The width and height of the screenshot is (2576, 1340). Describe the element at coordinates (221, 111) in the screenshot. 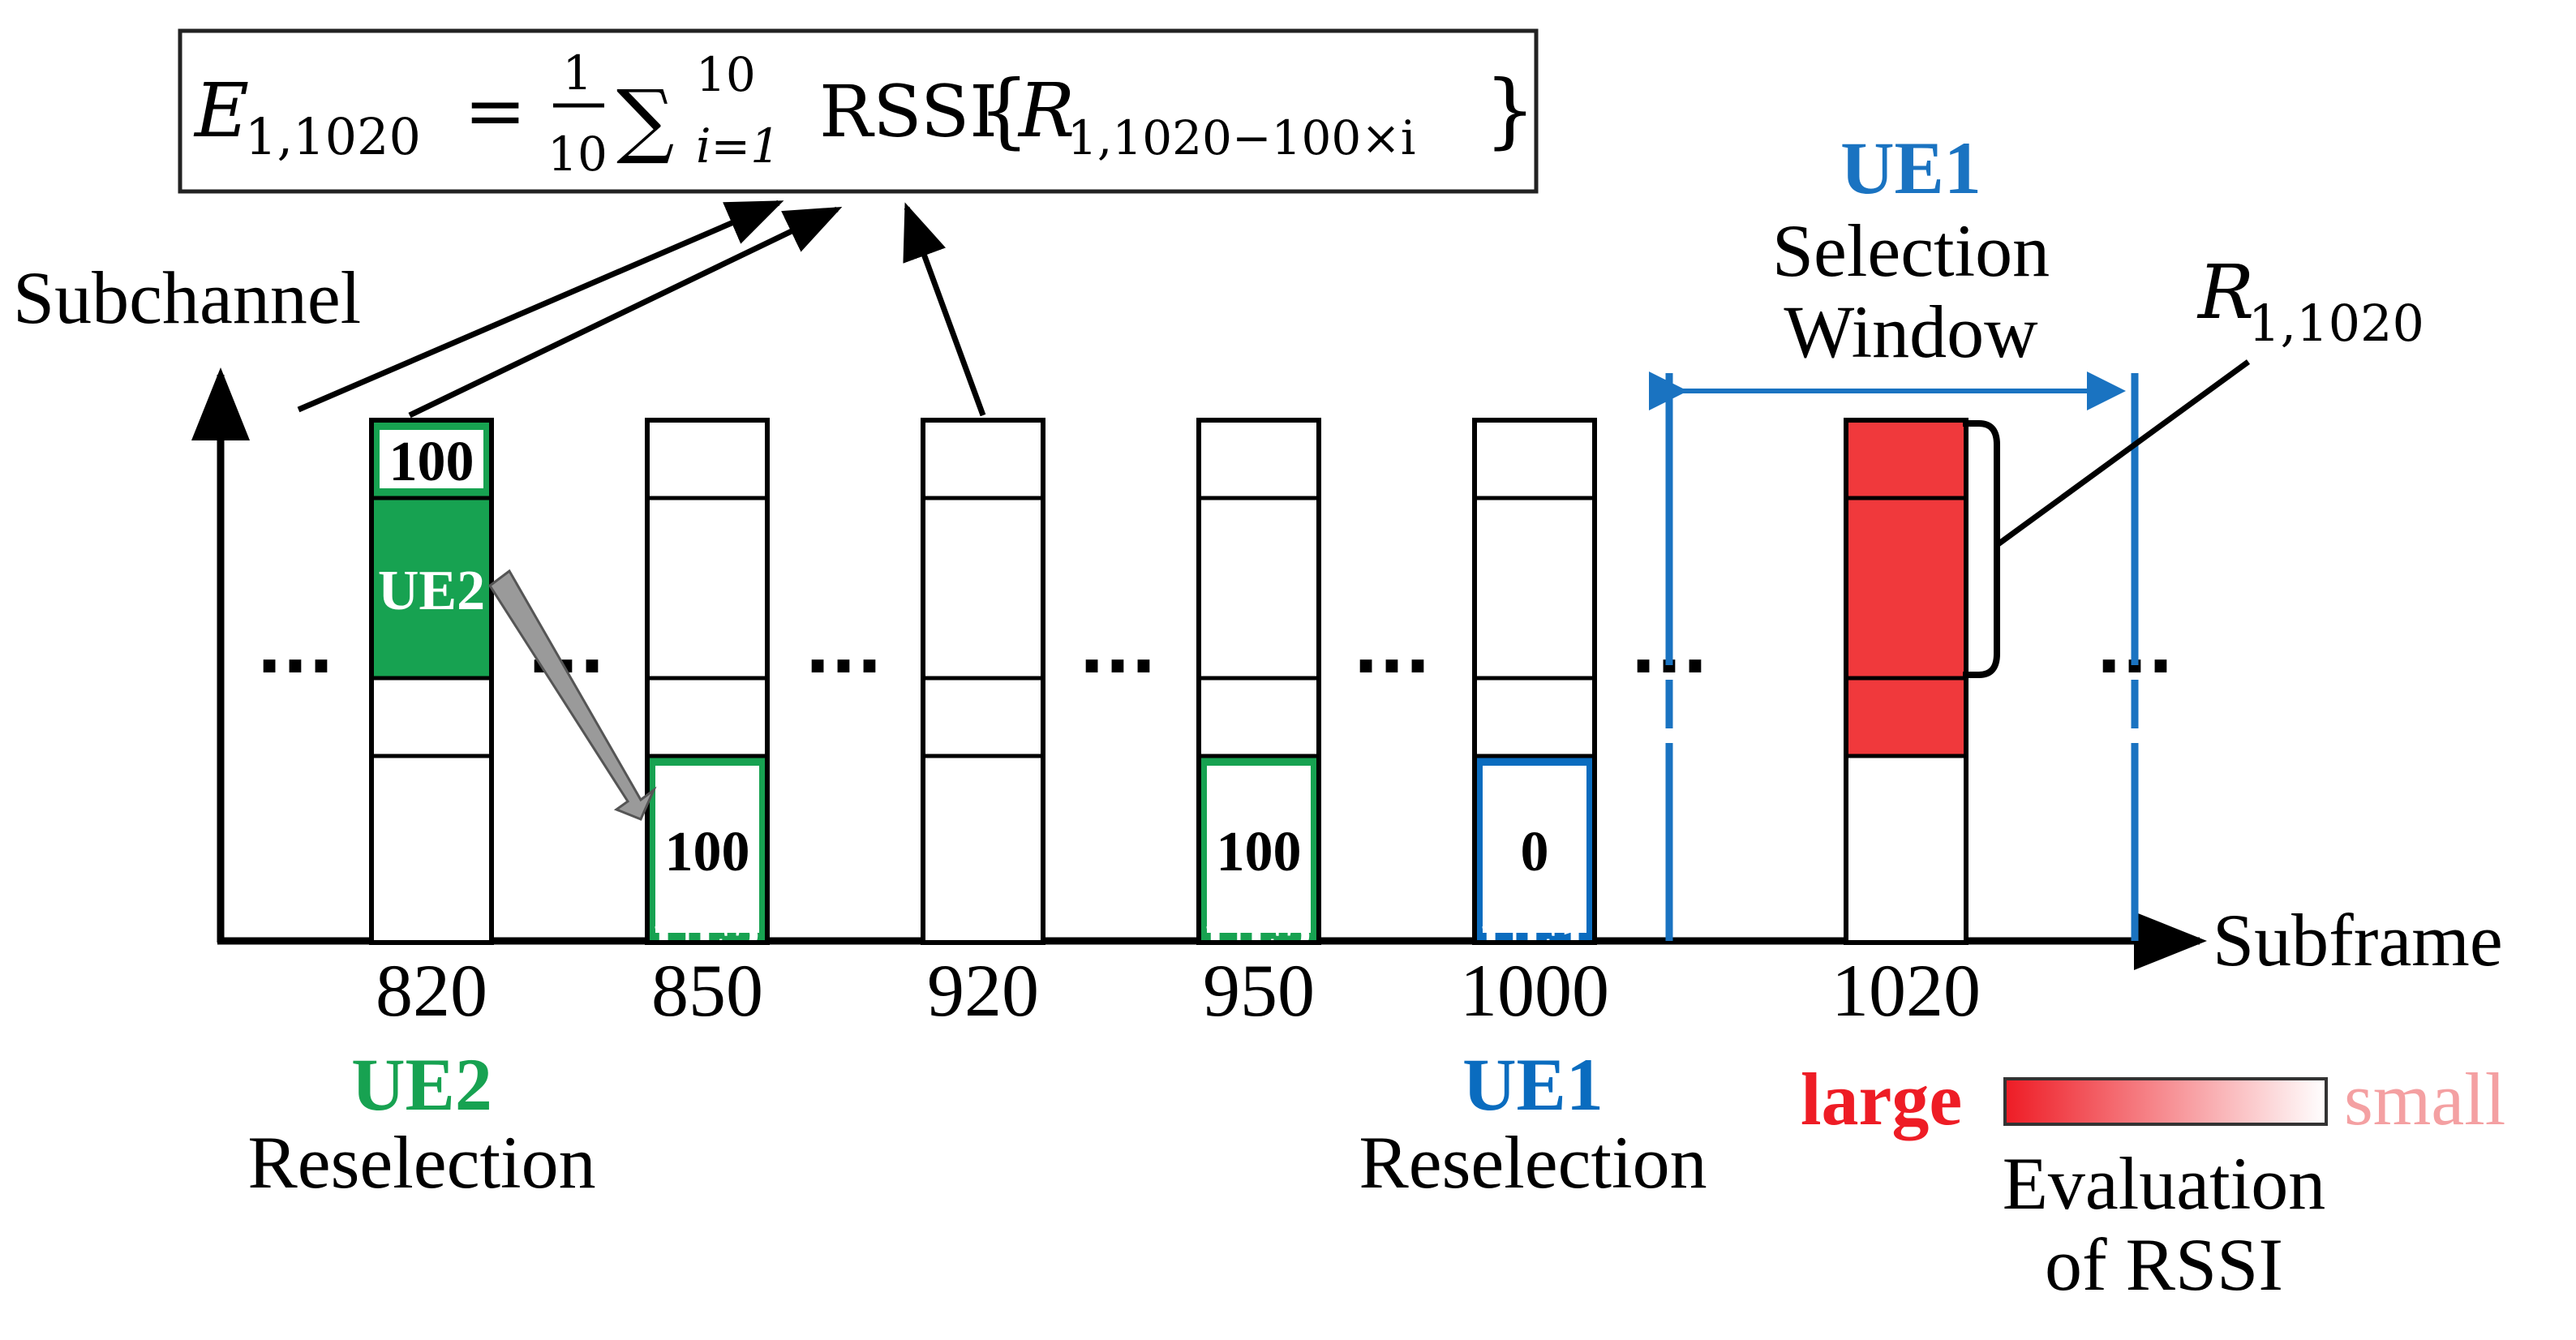

I see `formula-lhs: E` at that location.